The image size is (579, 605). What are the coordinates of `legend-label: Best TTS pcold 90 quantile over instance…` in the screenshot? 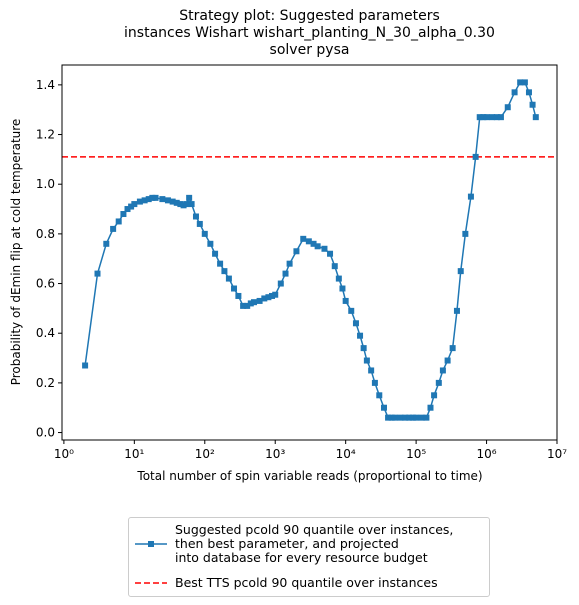 It's located at (306, 582).